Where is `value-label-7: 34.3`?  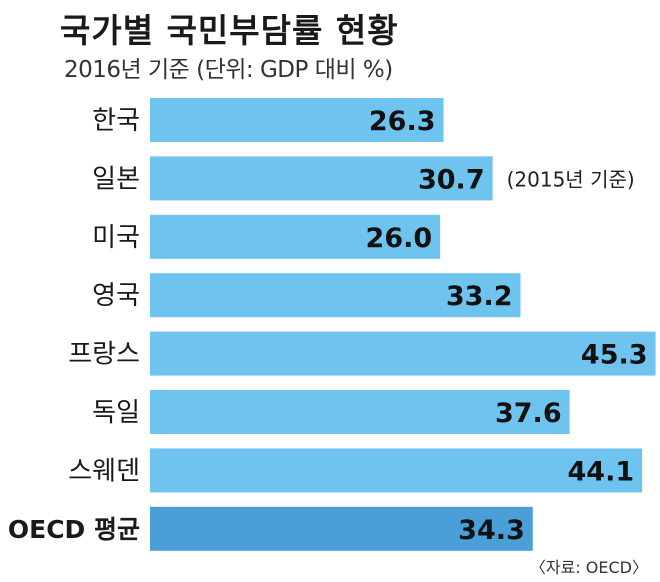
value-label-7: 34.3 is located at coordinates (491, 530).